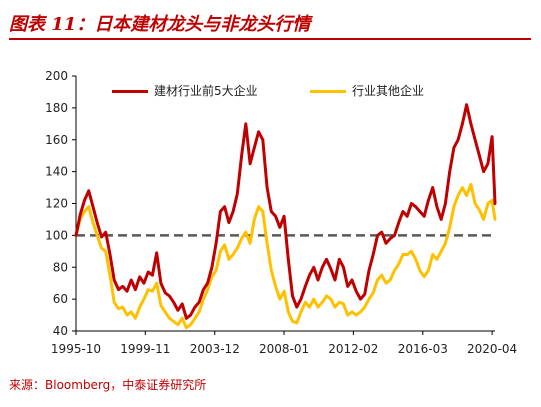  I want to click on y-tick-label: 160, so click(56, 140).